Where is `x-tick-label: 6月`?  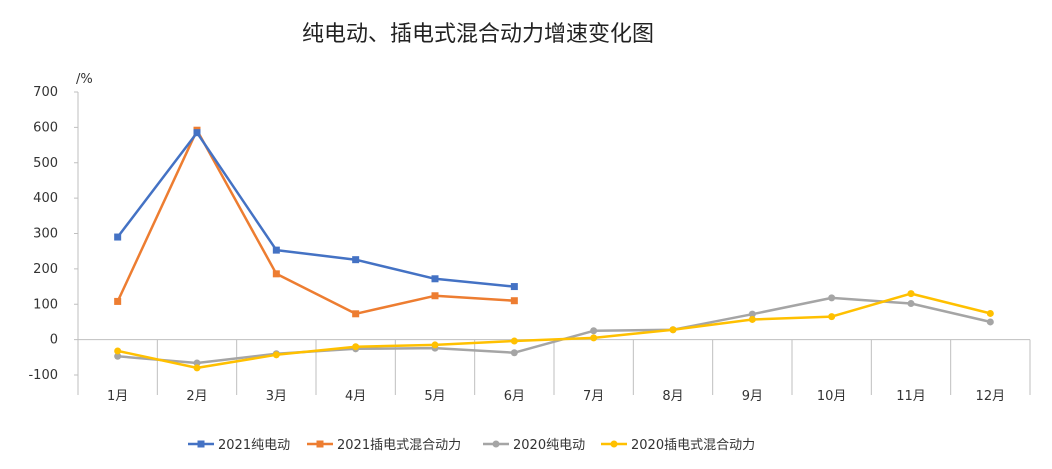
x-tick-label: 6月 is located at coordinates (514, 396).